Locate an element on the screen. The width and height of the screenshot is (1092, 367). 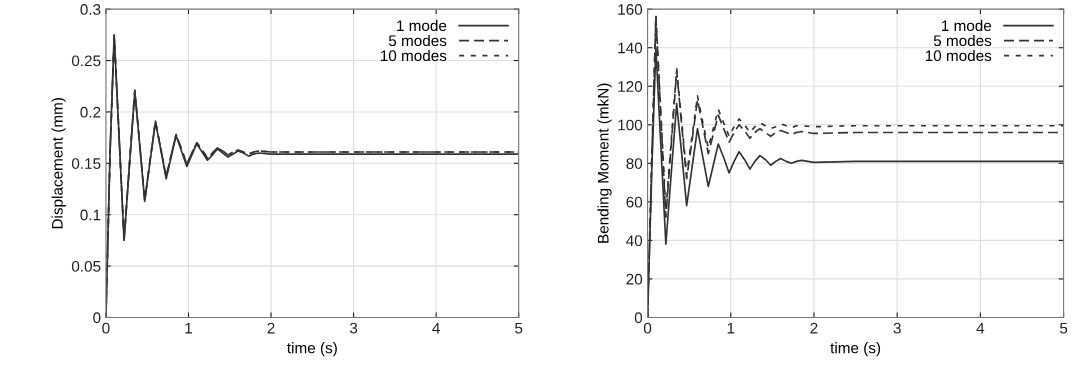
y-tick-label: 20 is located at coordinates (634, 279).